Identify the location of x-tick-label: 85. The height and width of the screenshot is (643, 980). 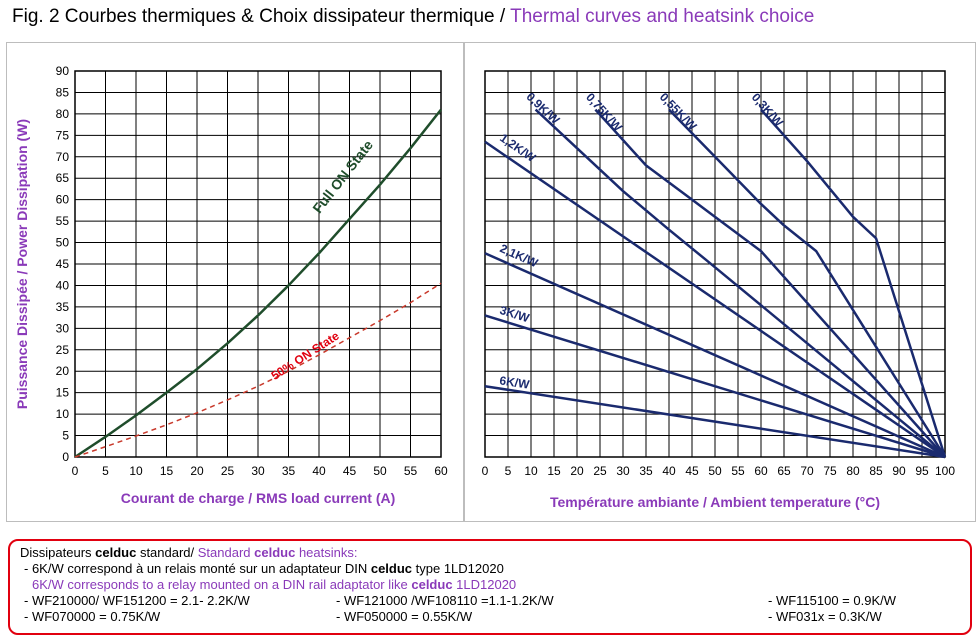
(876, 471).